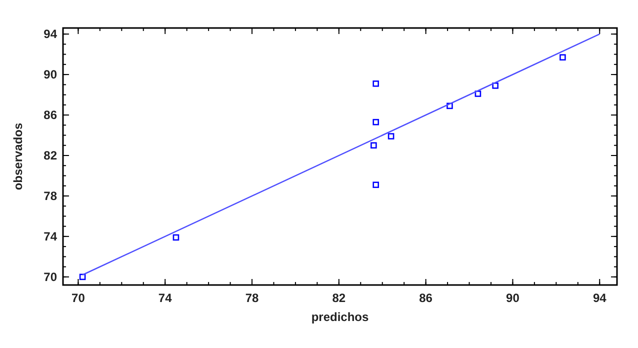 The width and height of the screenshot is (638, 348). I want to click on x-tick-label: 94, so click(599, 298).